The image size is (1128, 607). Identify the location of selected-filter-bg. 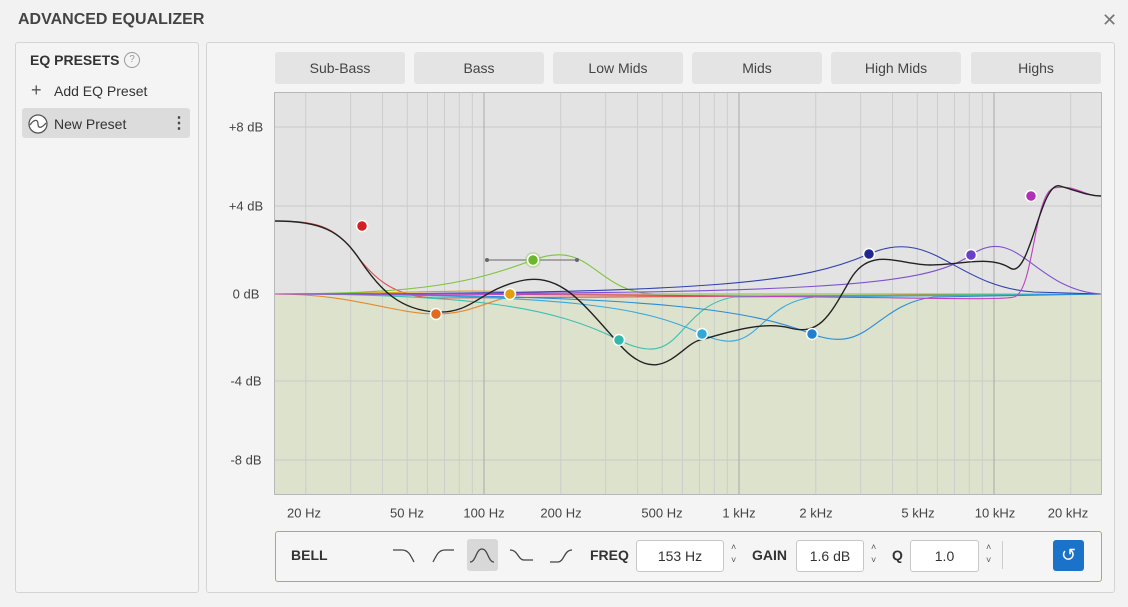
(482, 555).